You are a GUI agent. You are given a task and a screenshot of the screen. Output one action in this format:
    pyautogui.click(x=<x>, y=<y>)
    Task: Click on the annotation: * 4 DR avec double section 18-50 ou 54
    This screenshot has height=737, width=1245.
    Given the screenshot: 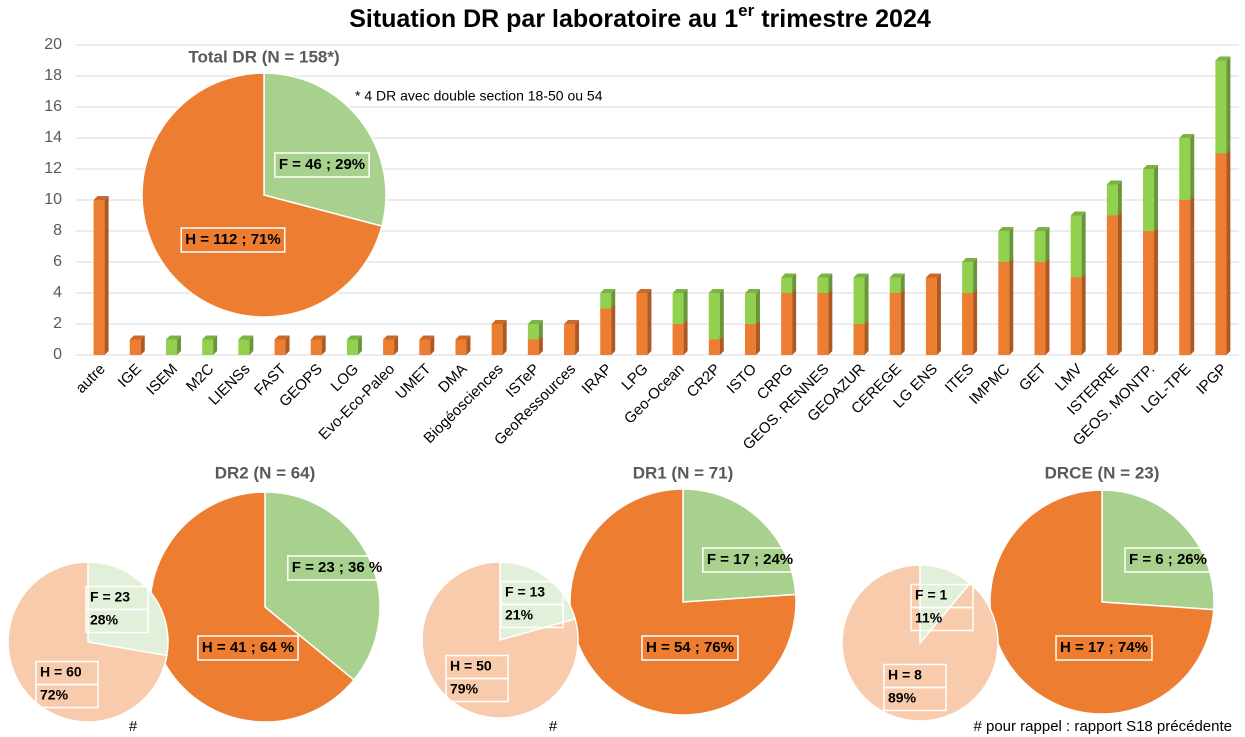 What is the action you would take?
    pyautogui.click(x=479, y=96)
    